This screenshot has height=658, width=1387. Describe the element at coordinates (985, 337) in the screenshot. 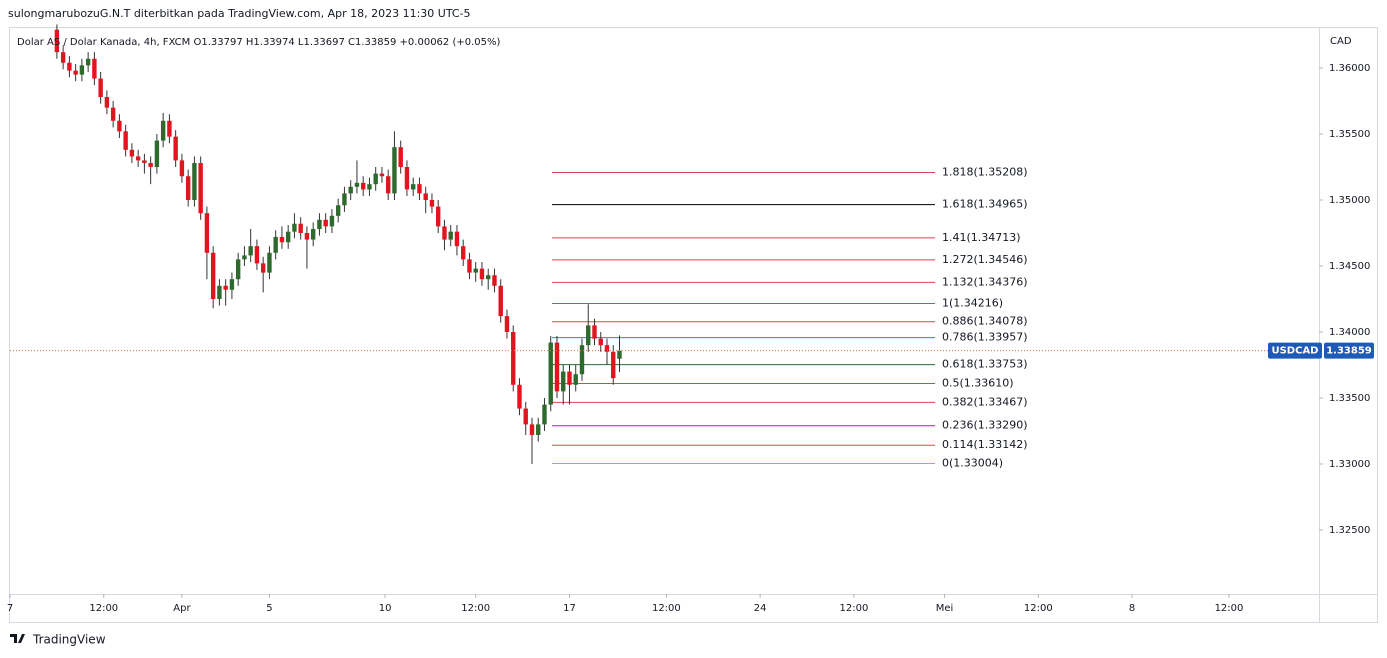

I see `fib-level-label: 0.786(1.33957)` at that location.